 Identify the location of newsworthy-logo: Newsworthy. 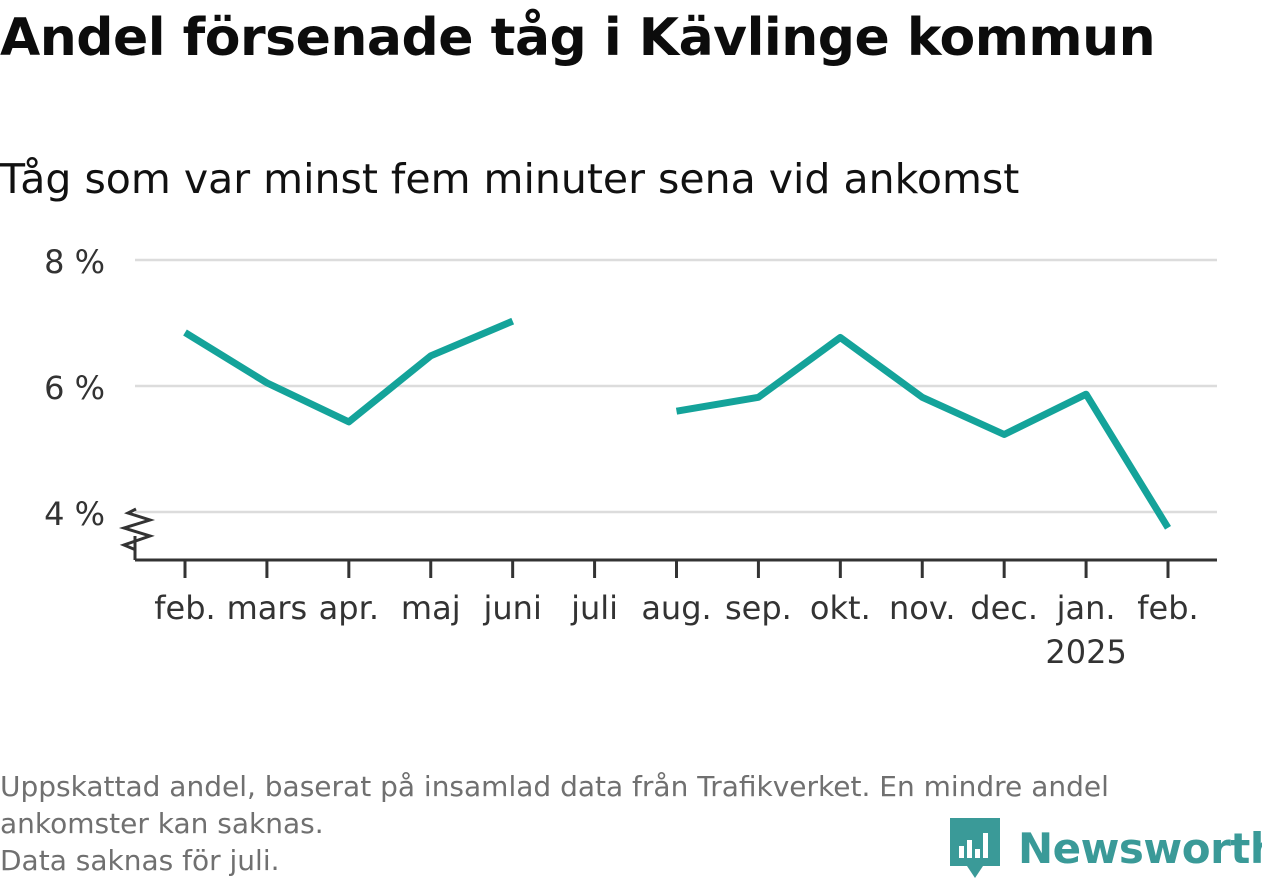
(1106, 848).